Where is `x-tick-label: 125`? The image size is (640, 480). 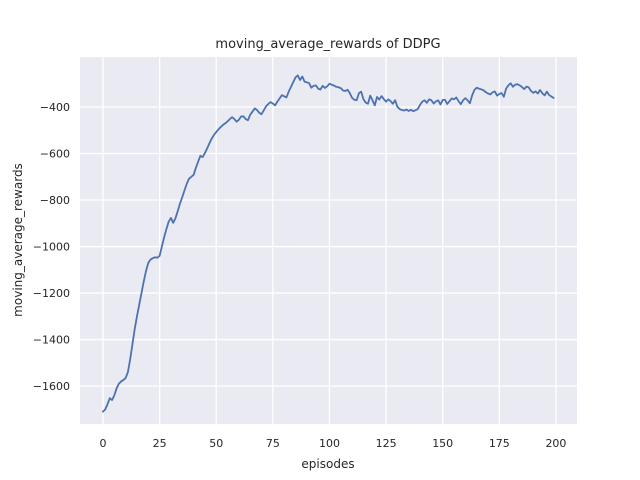 x-tick-label: 125 is located at coordinates (386, 443).